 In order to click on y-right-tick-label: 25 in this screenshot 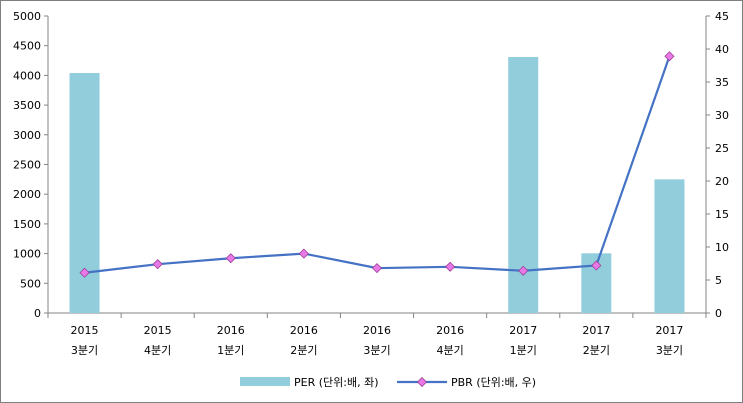, I will do `click(722, 148)`.